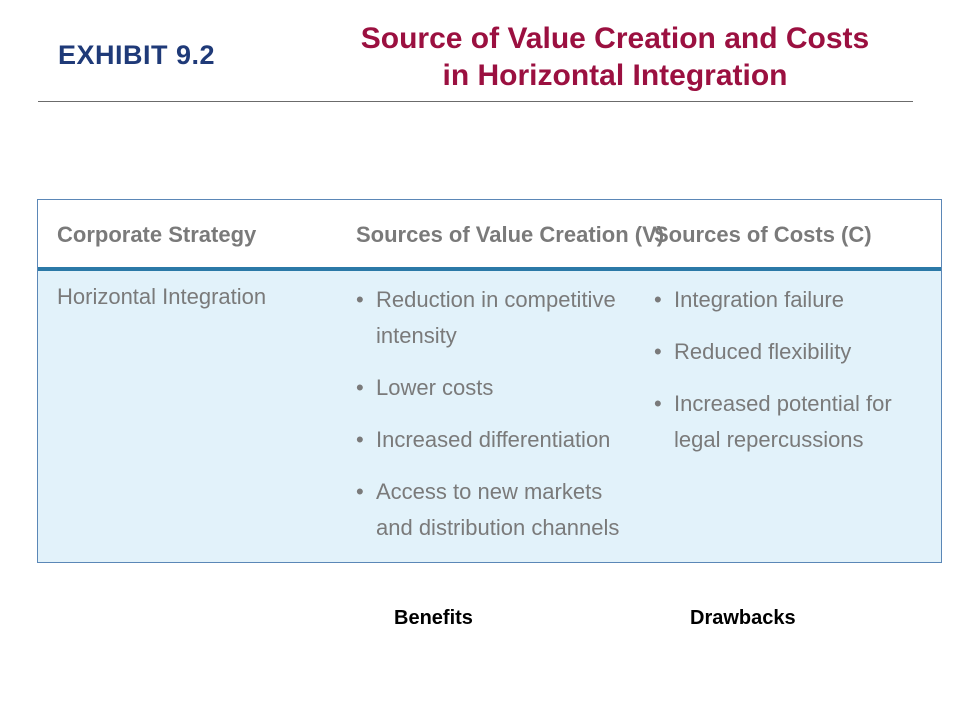  What do you see at coordinates (763, 234) in the screenshot?
I see `header-costs: Sources of Costs (C)` at bounding box center [763, 234].